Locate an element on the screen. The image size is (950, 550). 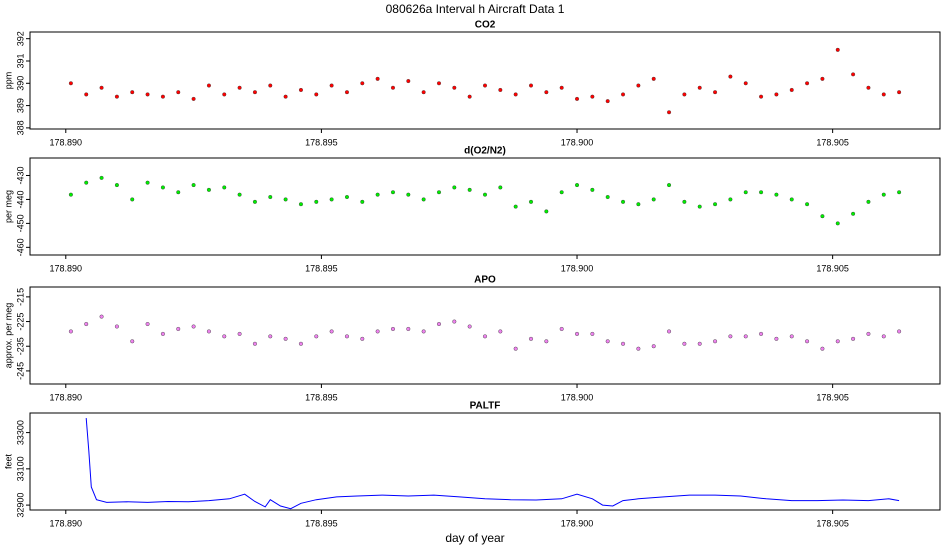
panel-title: d(O2/N2) is located at coordinates (485, 151).